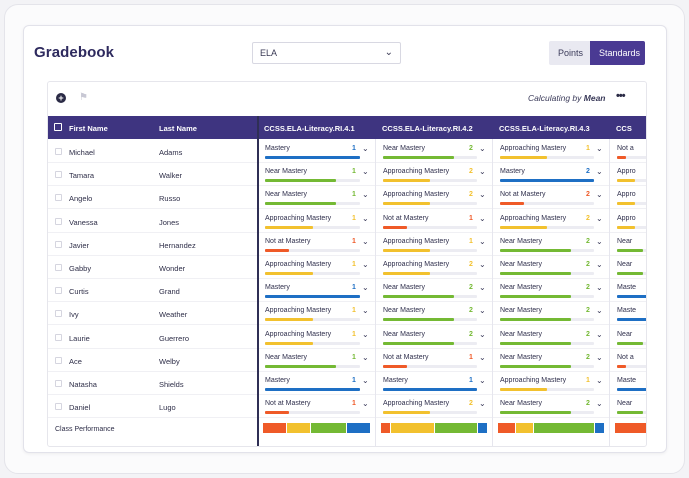 This screenshot has height=478, width=689. I want to click on first-name-cell: Natasha, so click(83, 384).